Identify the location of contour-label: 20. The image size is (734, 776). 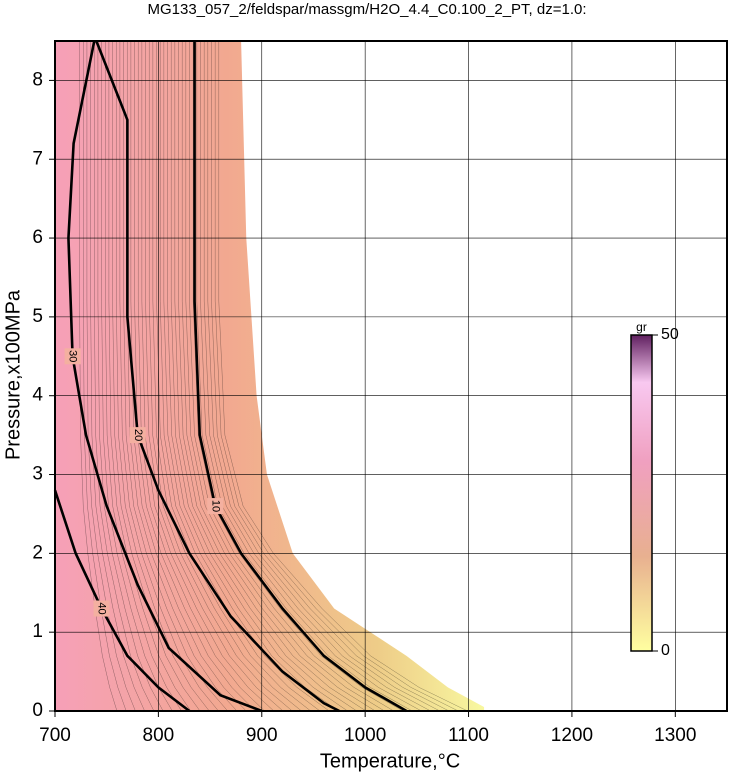
(138, 435).